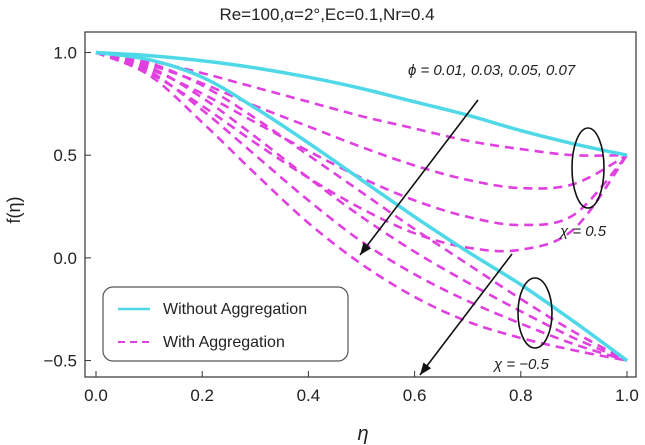 The width and height of the screenshot is (645, 445). I want to click on legend: Without Aggregation With Aggregation, so click(225, 324).